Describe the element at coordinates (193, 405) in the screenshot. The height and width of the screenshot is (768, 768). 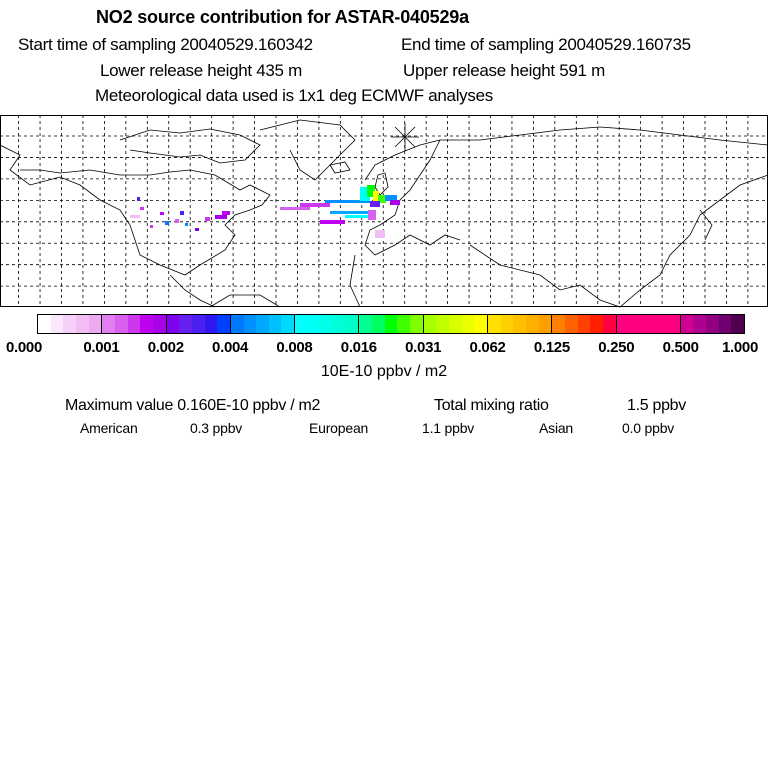
I see `max-value: Maximum value 0.160E-10 ppbv / m2` at that location.